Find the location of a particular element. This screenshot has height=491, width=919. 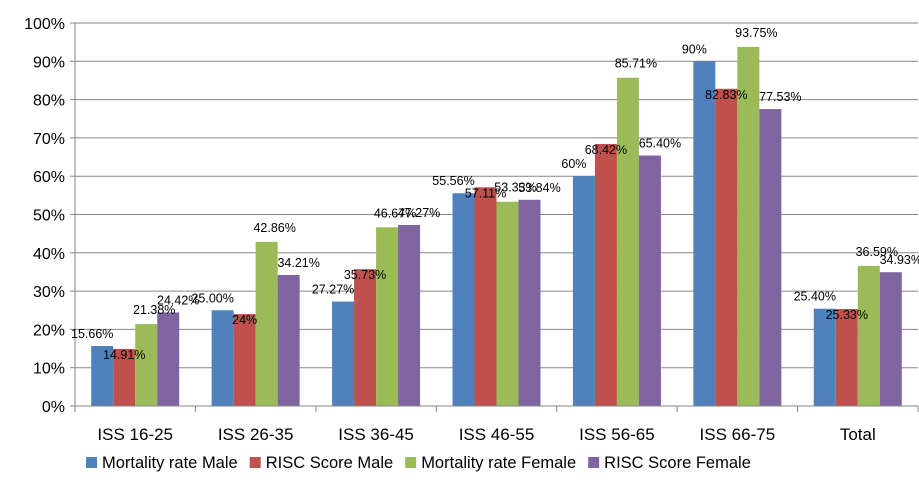

data-label: 65.40% is located at coordinates (660, 144).